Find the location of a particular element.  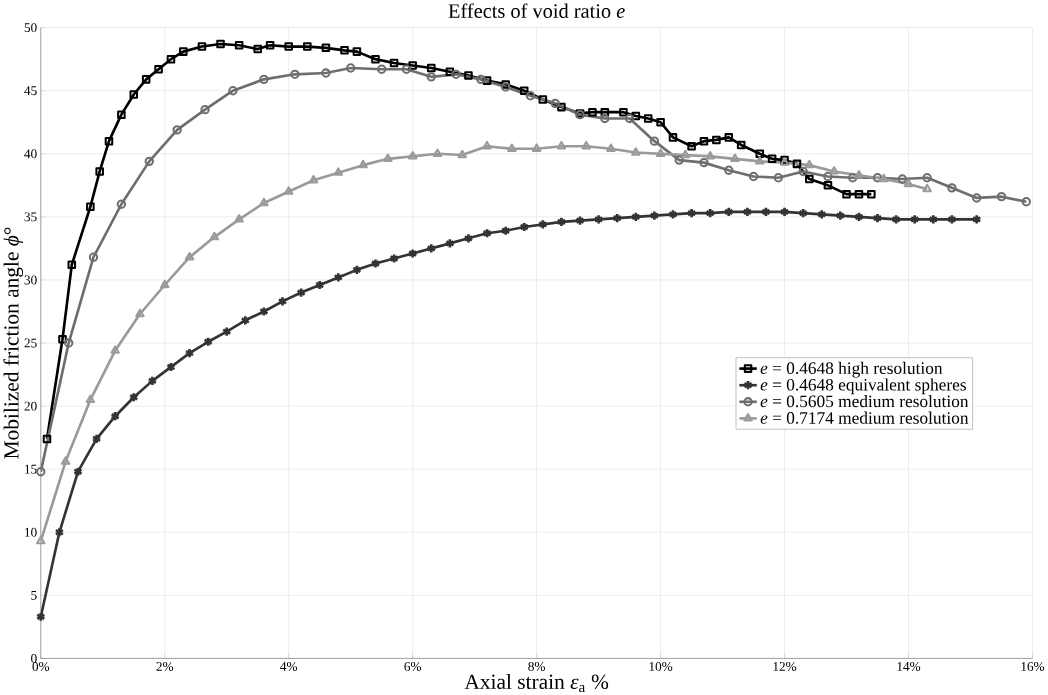

y-tick-label: 50 is located at coordinates (30, 27).